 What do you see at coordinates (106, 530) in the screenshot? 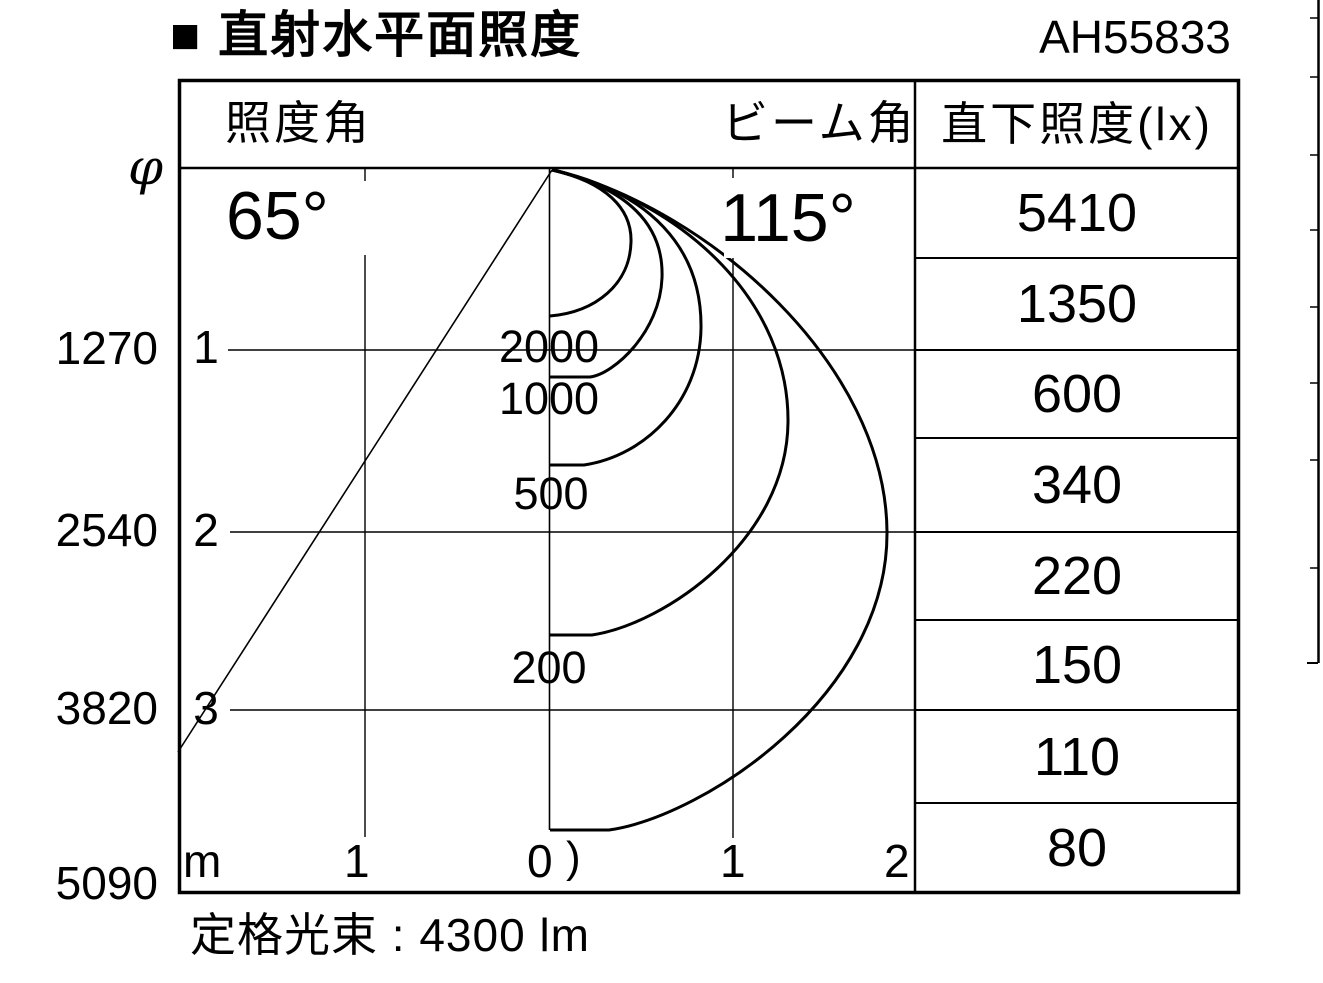
I see `phi-scale-label: 2540` at bounding box center [106, 530].